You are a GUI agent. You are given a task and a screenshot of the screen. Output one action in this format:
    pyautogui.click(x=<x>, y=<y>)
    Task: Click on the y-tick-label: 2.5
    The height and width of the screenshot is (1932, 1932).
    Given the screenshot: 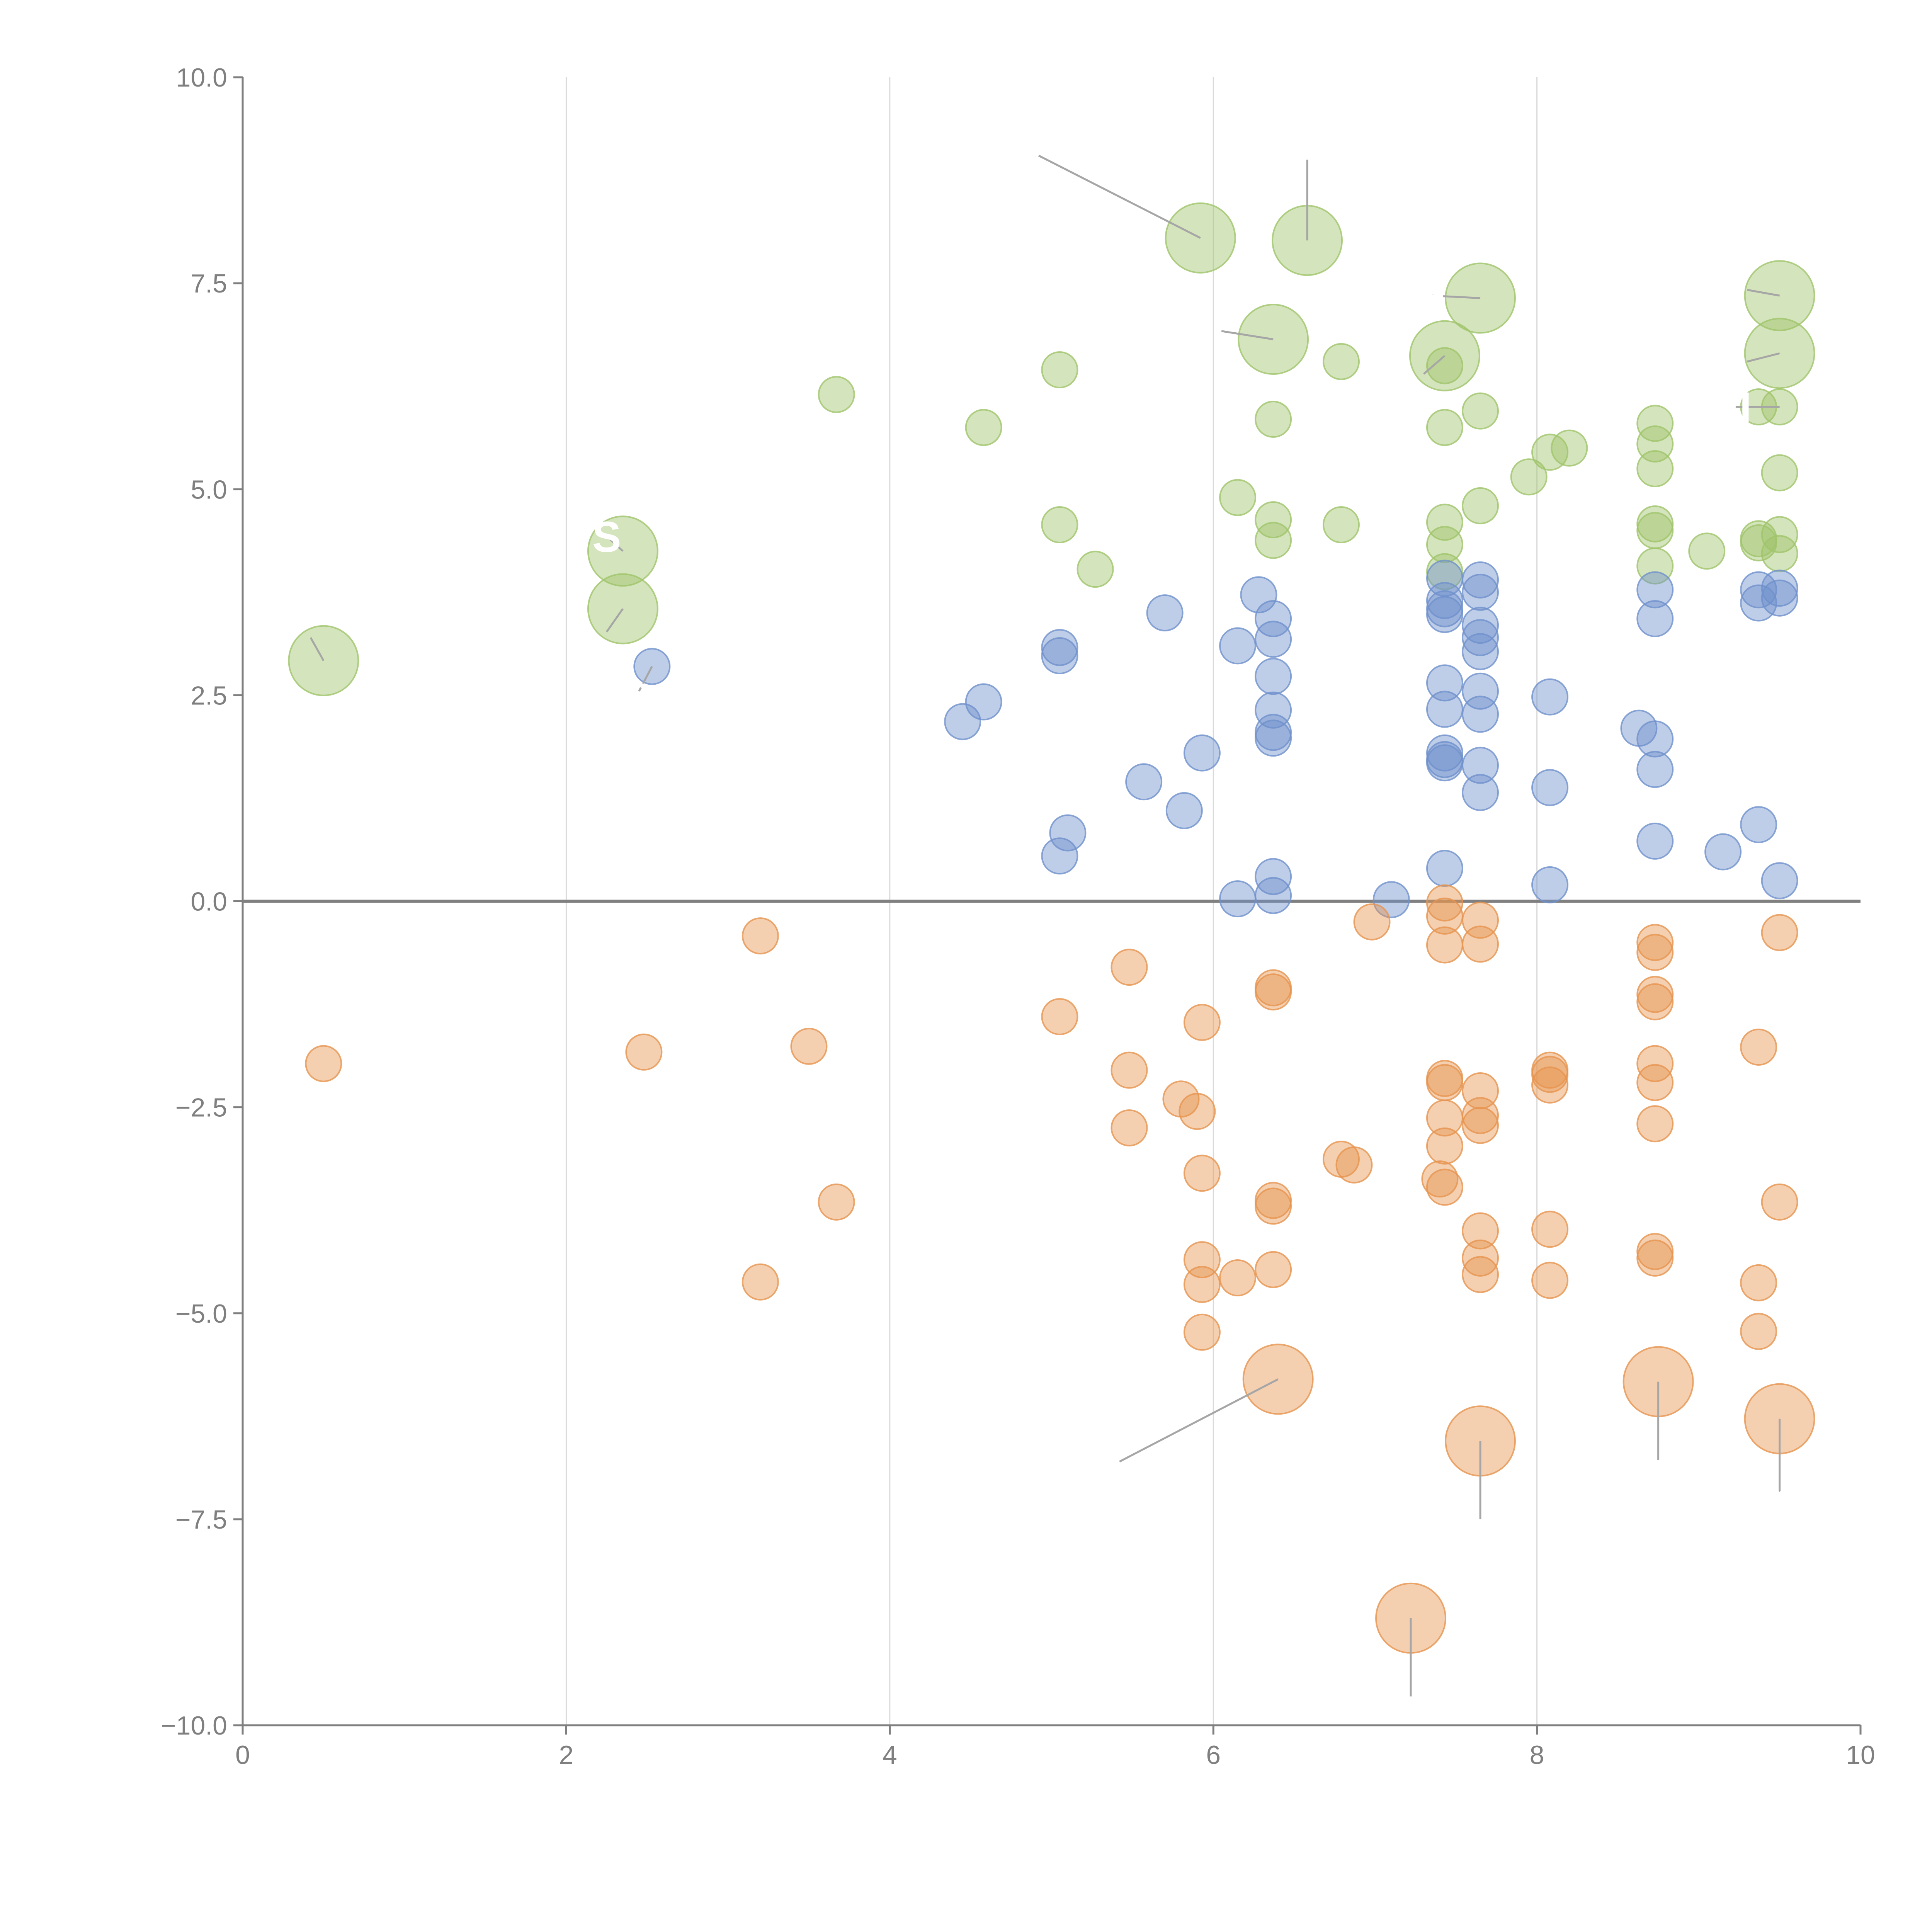 What is the action you would take?
    pyautogui.click(x=209, y=695)
    